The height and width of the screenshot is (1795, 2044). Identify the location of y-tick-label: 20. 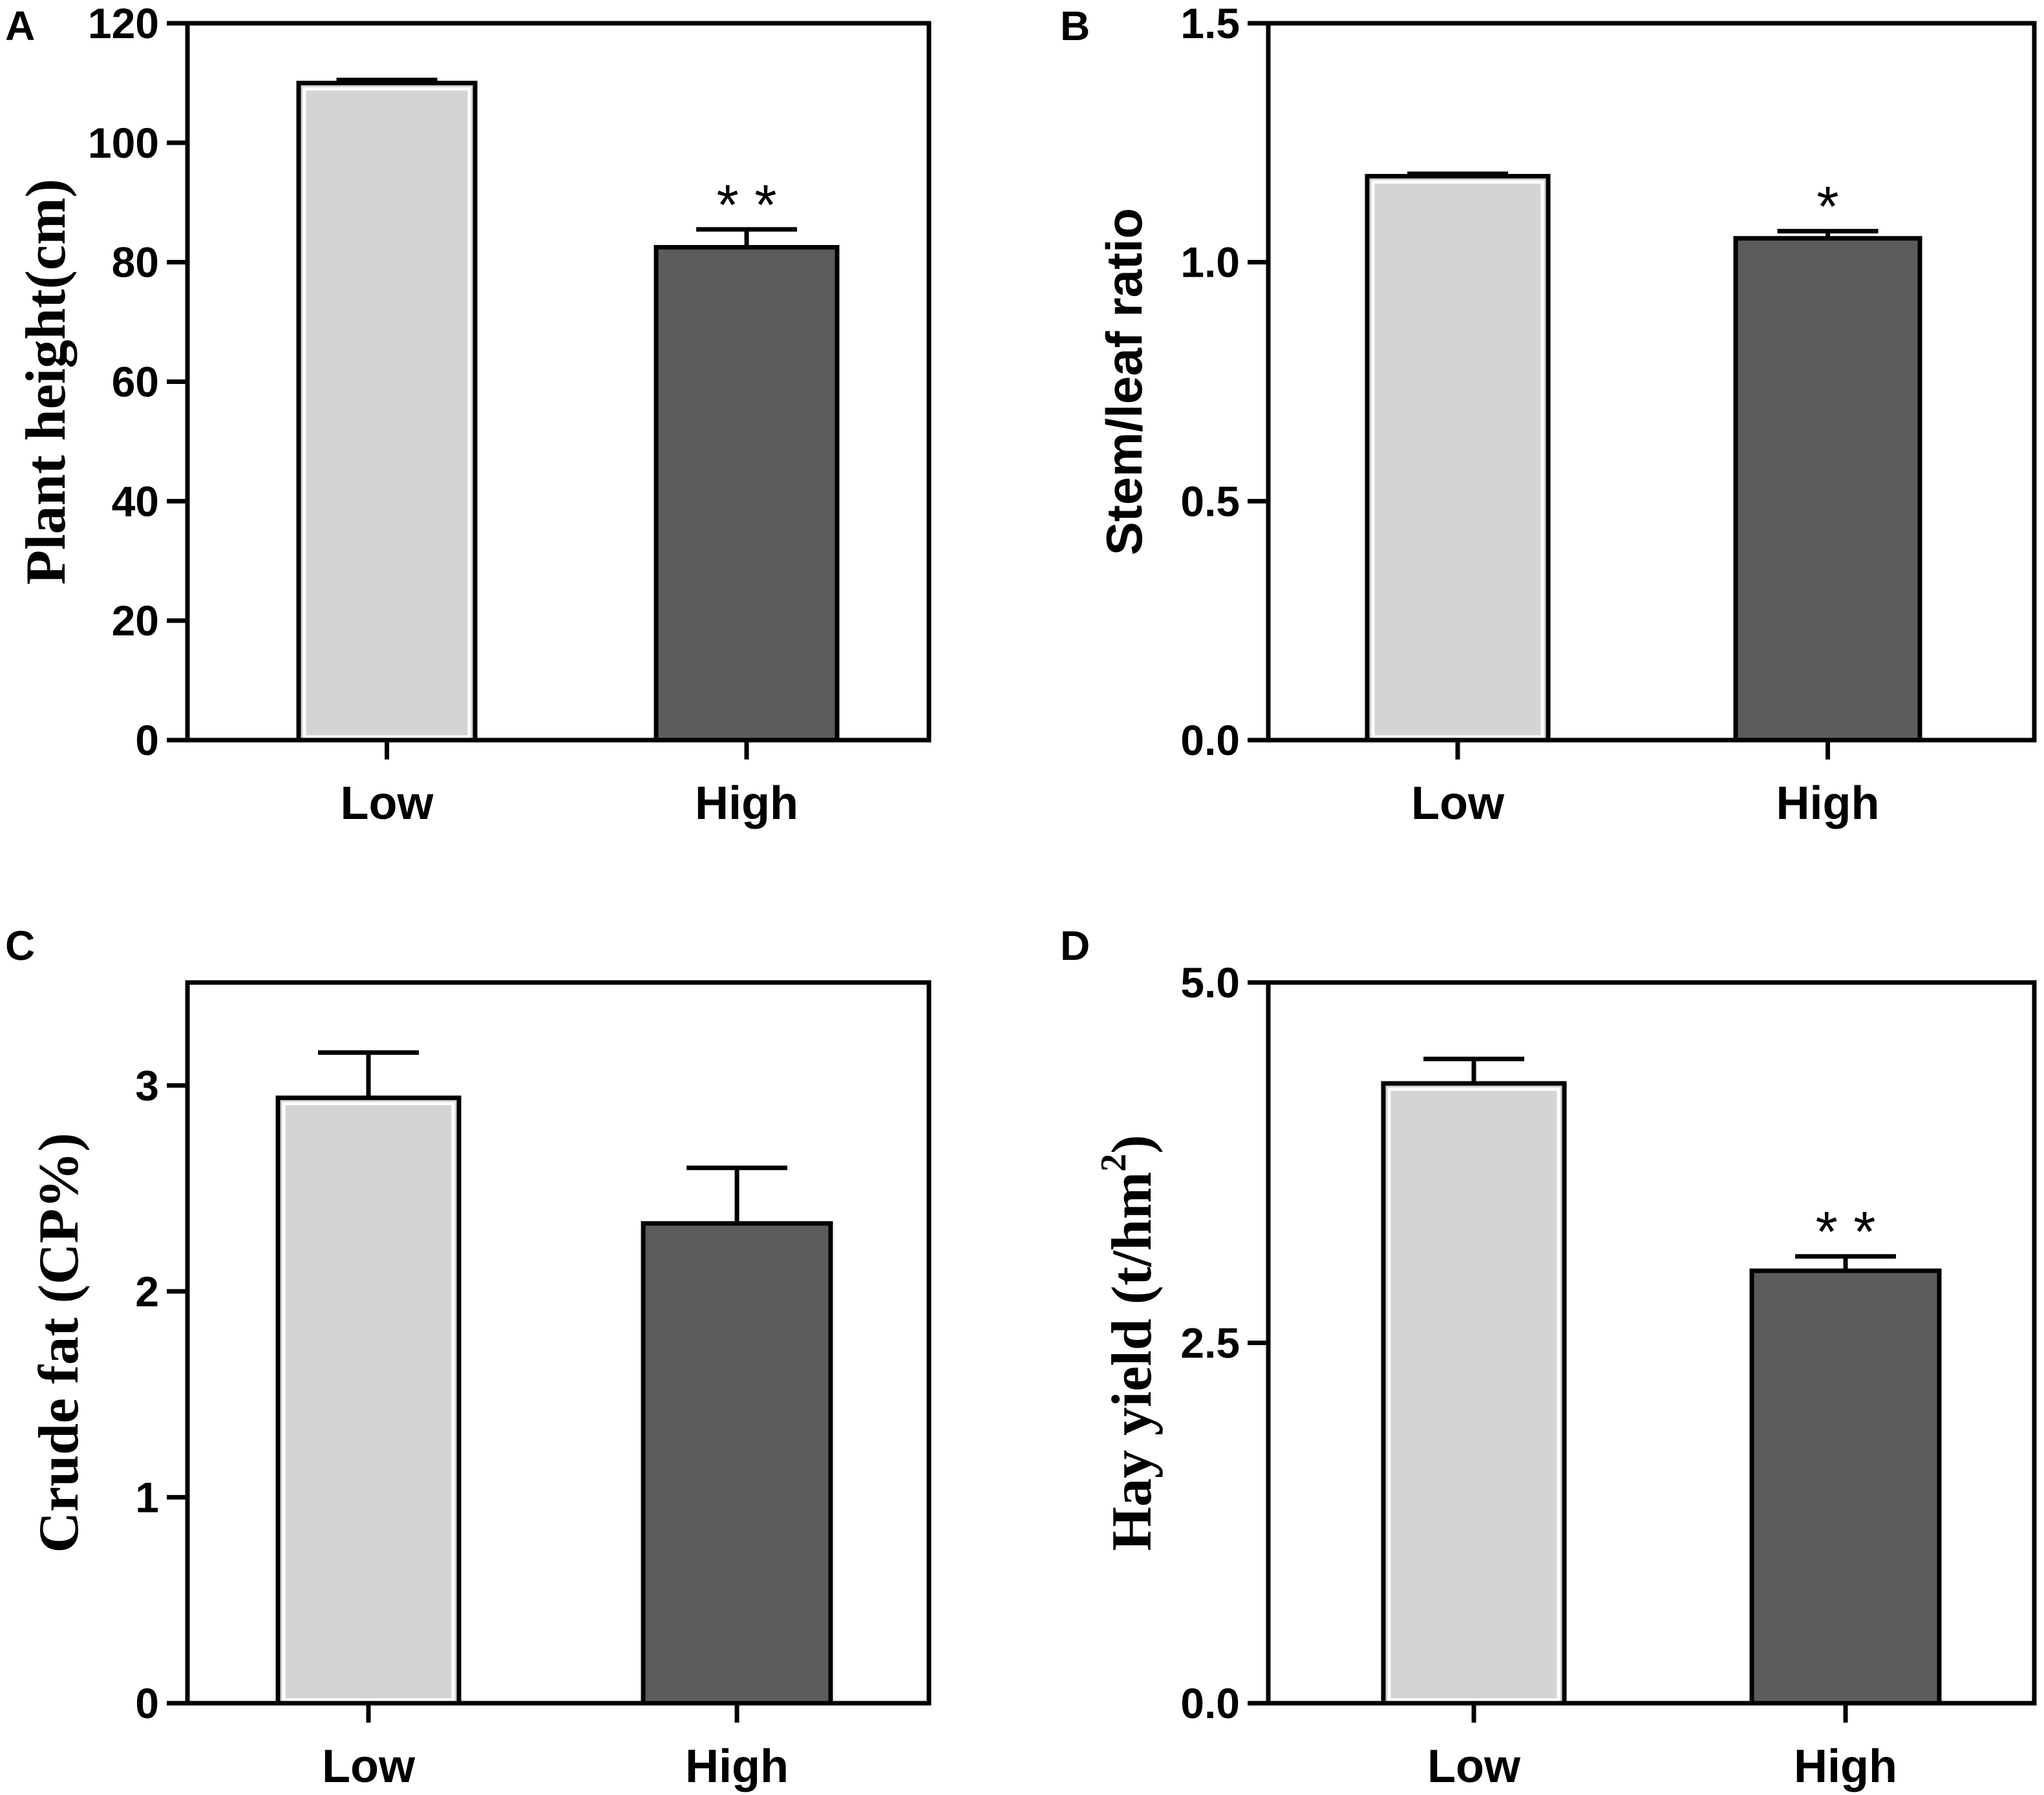
(135, 620).